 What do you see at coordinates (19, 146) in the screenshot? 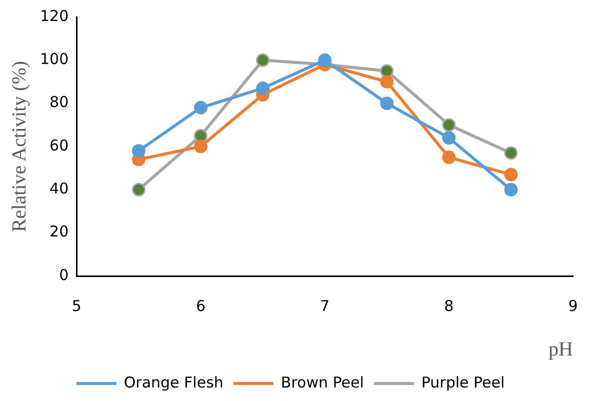
I see `y-axis-title: Relative Activity (%)` at bounding box center [19, 146].